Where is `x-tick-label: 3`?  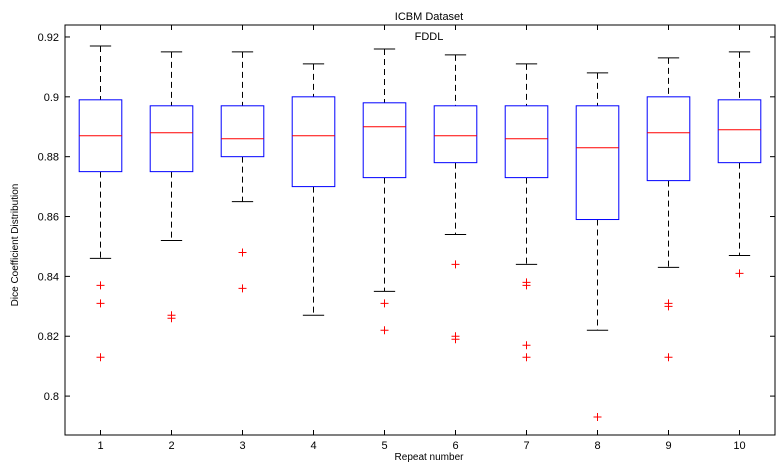 x-tick-label: 3 is located at coordinates (242, 446).